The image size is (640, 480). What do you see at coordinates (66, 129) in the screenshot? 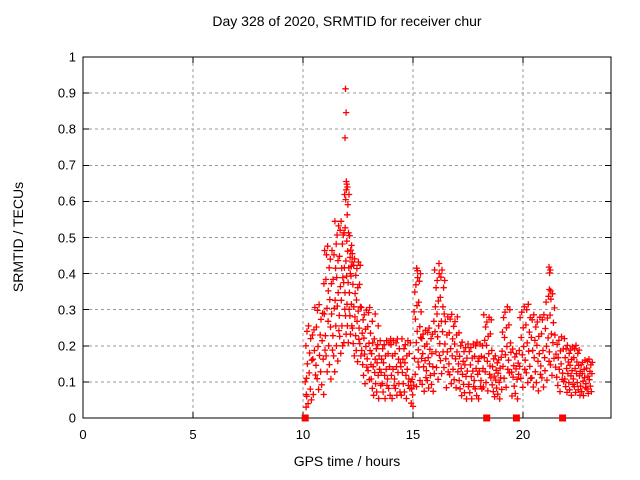
I see `y-tick-label: 0.8` at bounding box center [66, 129].